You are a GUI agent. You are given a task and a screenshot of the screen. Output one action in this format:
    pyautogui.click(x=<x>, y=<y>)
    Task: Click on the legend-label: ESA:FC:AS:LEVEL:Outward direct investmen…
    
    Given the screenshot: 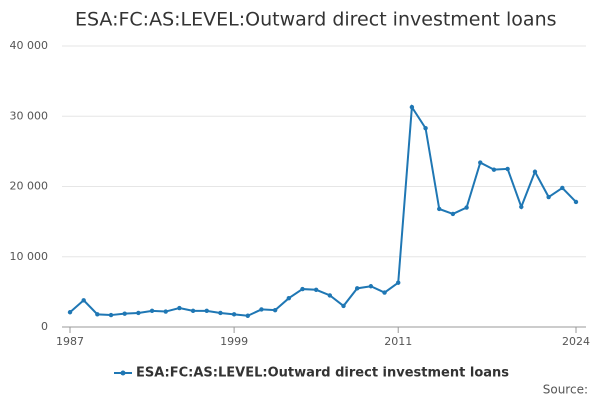 What is the action you would take?
    pyautogui.click(x=322, y=373)
    